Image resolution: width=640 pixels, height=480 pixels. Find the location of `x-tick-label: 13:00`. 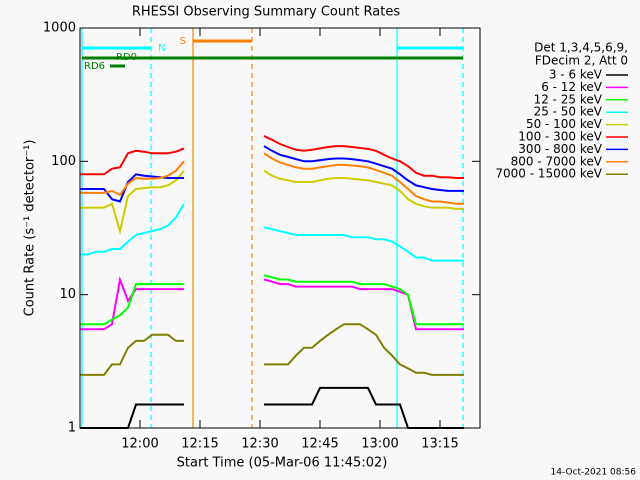

x-tick-label: 13:00 is located at coordinates (379, 444).